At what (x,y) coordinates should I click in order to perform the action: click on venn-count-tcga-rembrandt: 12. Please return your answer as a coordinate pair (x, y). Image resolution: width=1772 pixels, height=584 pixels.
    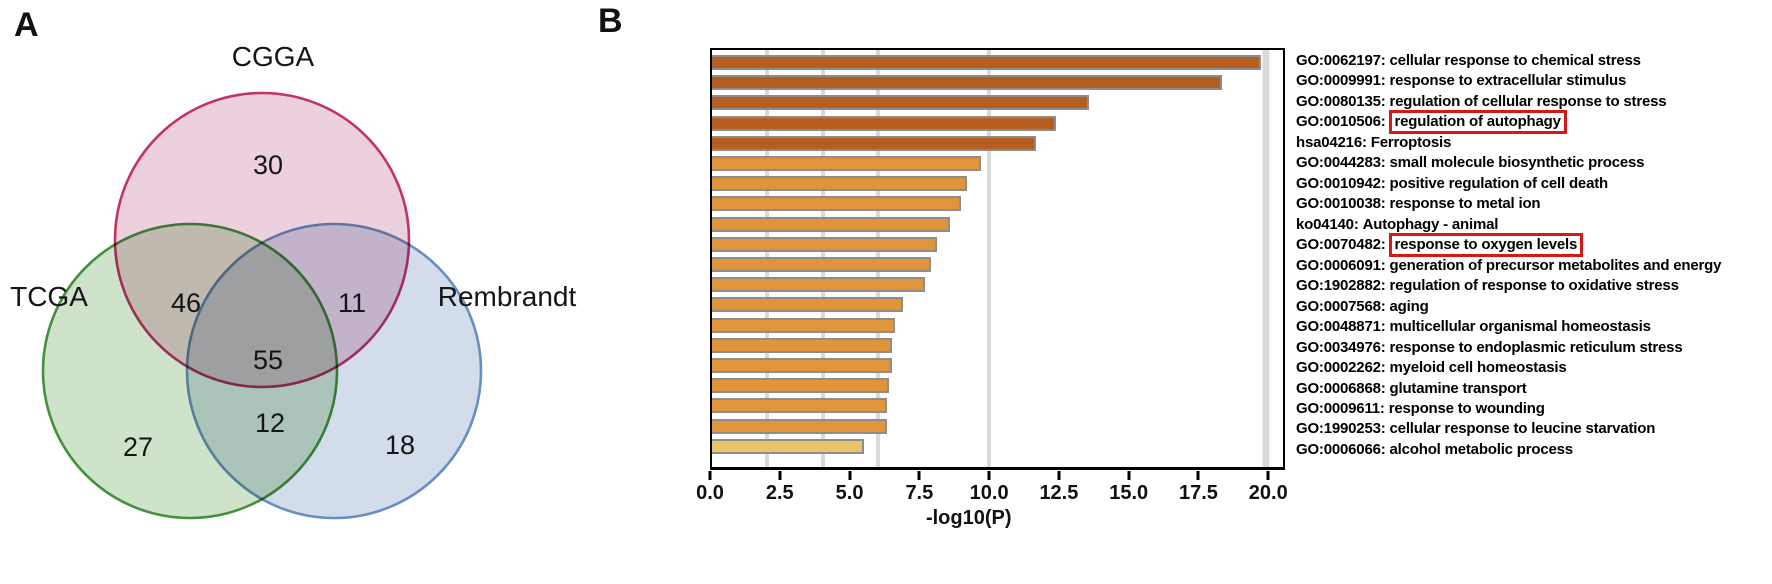
    Looking at the image, I should click on (270, 423).